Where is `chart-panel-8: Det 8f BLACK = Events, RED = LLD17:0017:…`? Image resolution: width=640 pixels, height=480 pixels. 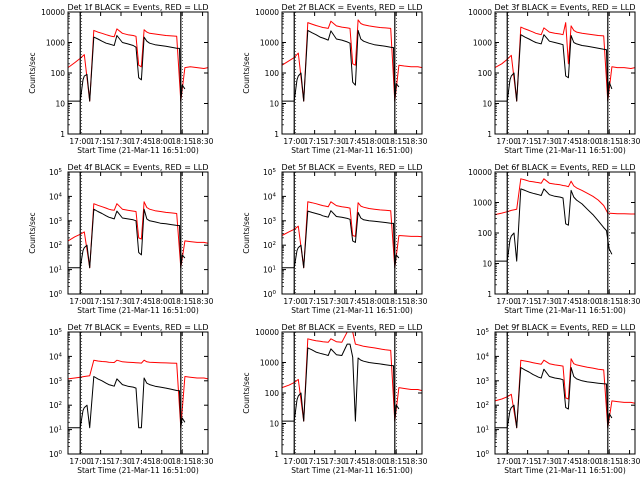 chart-panel-8: Det 8f BLACK = Events, RED = LLD17:0017:… is located at coordinates (335, 399).